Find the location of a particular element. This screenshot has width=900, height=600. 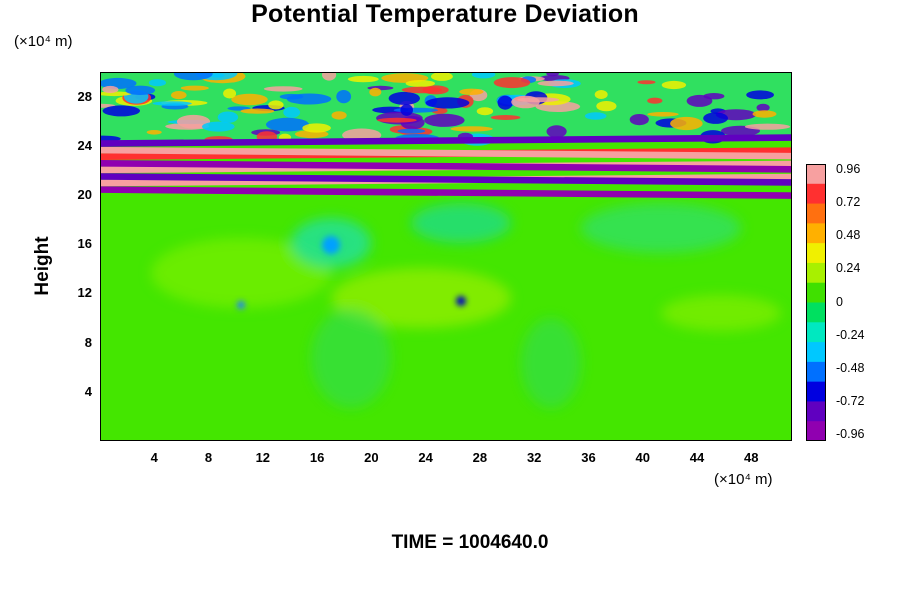

y-tick-label: 12 is located at coordinates (84, 293).